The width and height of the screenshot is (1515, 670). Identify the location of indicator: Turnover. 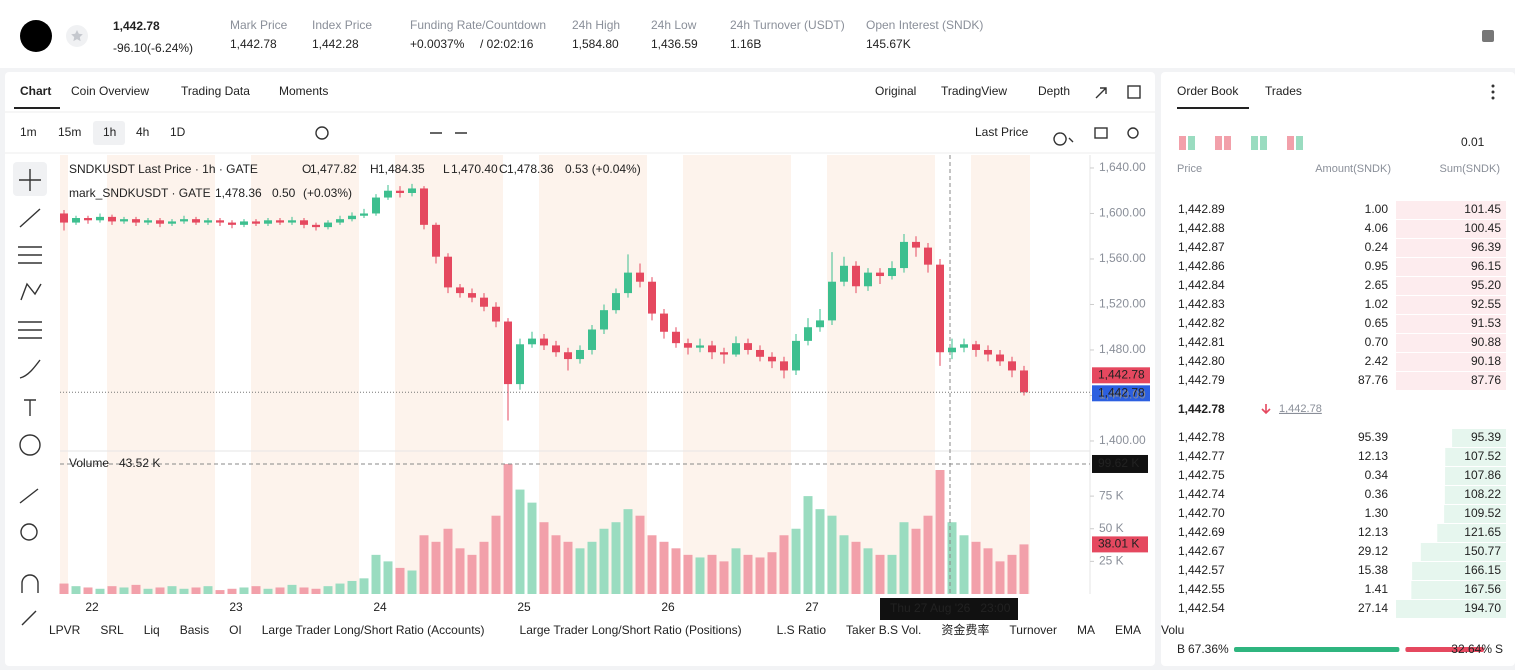
(1033, 630).